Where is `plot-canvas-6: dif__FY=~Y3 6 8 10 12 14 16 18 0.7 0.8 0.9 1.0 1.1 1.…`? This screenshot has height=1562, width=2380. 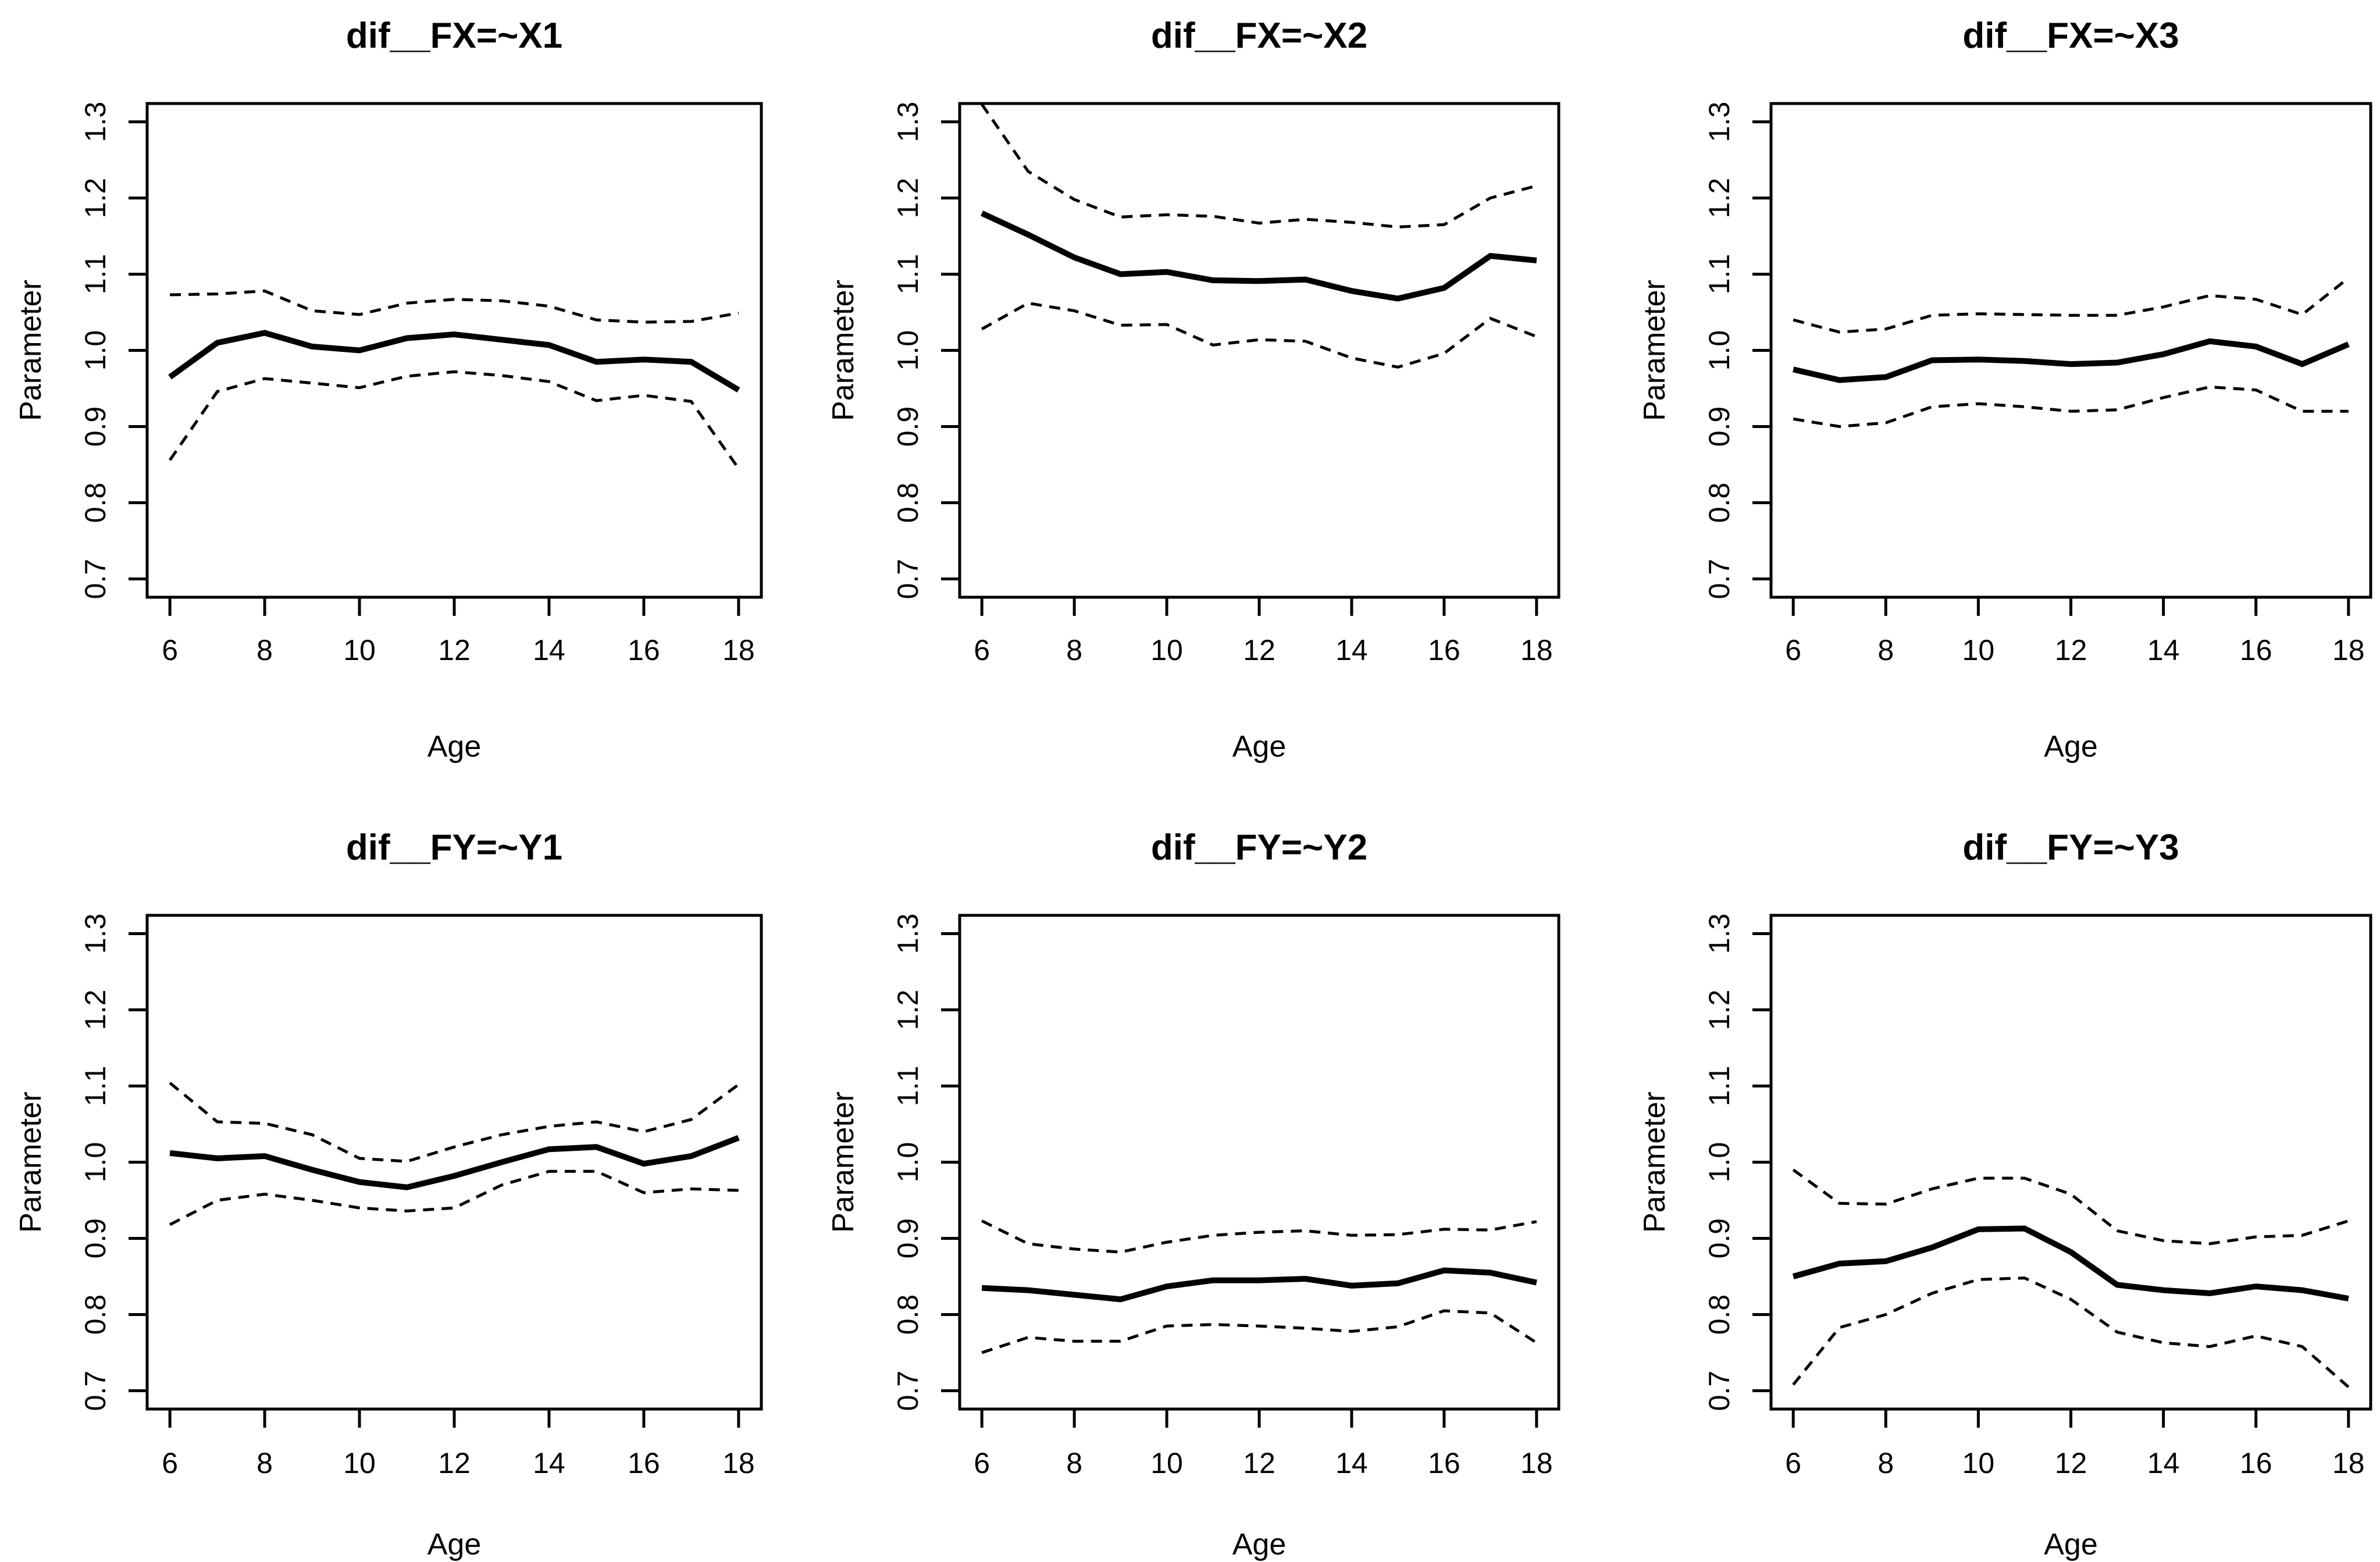
plot-canvas-6: dif__FY=~Y3 6 8 10 12 14 16 18 0.7 0.8 0.9 1.0 1.1 1.… is located at coordinates (2005, 1194).